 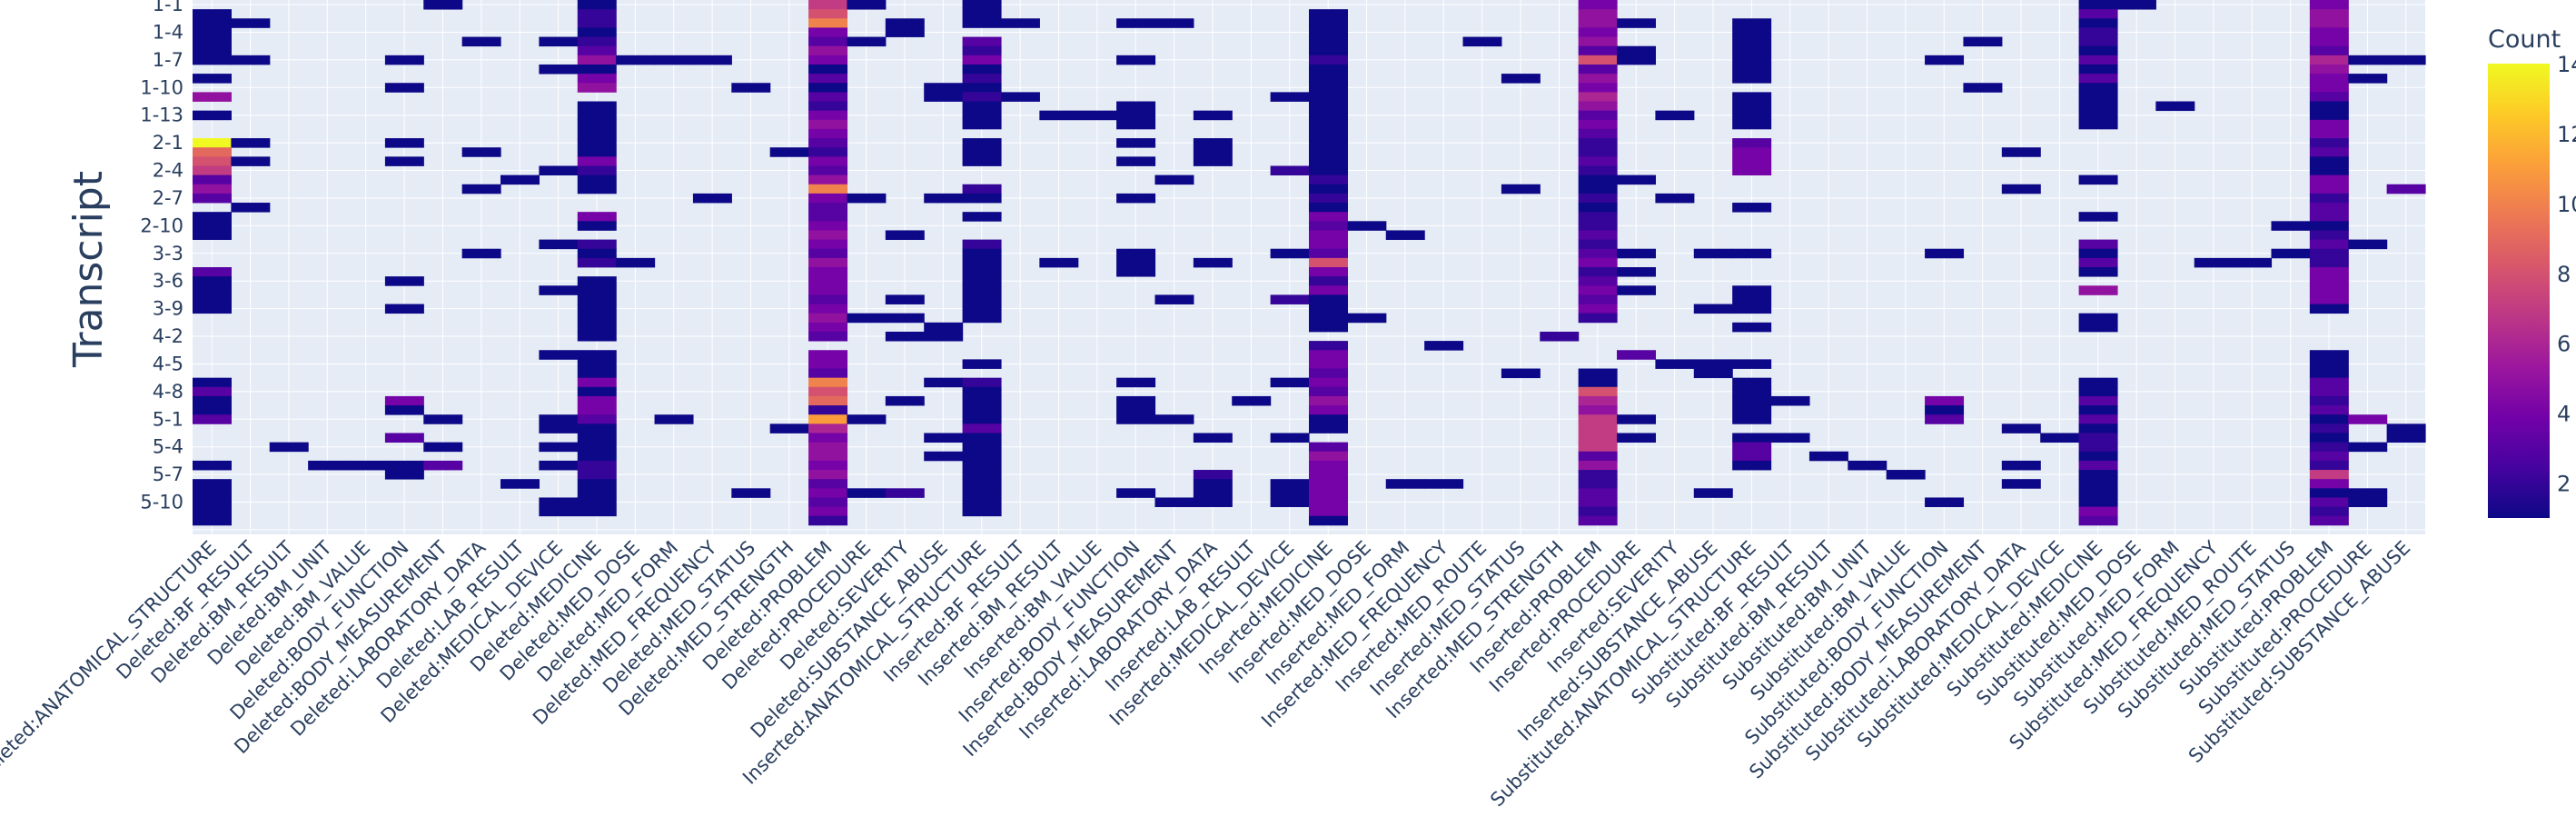 I want to click on colorbar-tick-label: 8, so click(x=2564, y=274).